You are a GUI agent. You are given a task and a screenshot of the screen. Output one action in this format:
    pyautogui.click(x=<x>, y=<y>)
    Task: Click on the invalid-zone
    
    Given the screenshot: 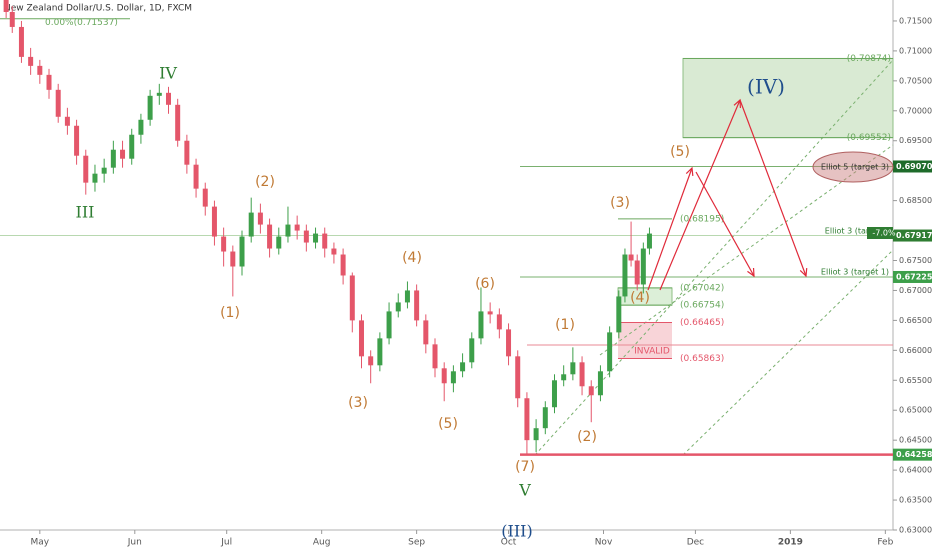 What is the action you would take?
    pyautogui.click(x=645, y=340)
    